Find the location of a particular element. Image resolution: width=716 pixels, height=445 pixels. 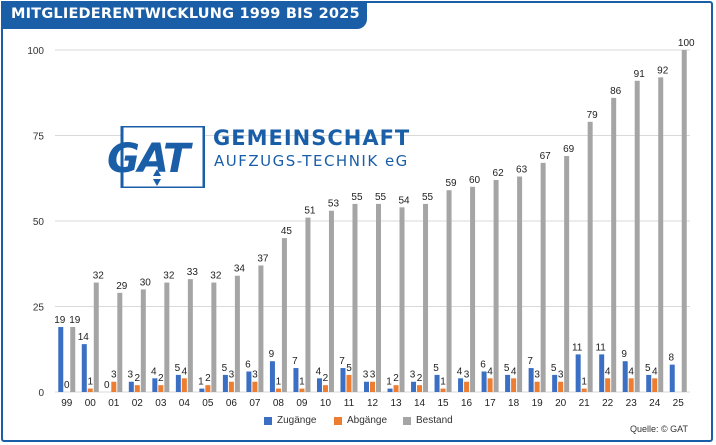

y-tick-label: 50 is located at coordinates (39, 222).